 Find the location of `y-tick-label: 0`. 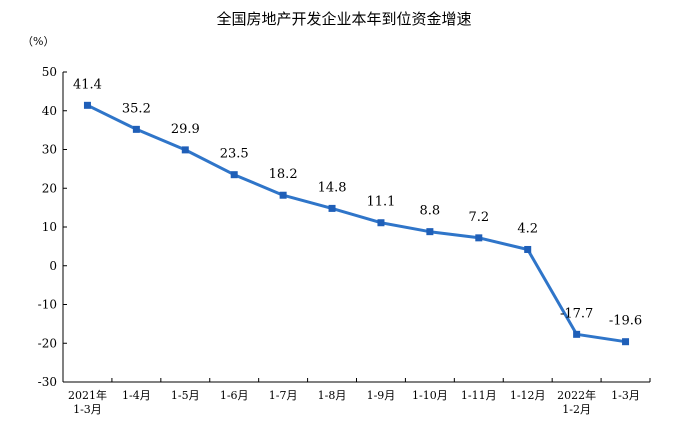

y-tick-label: 0 is located at coordinates (53, 266).